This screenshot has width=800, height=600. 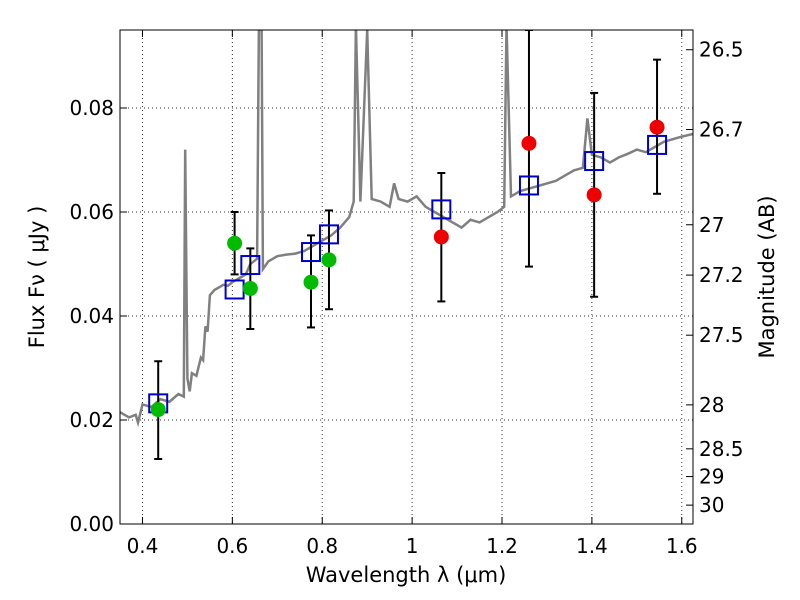 What do you see at coordinates (412, 546) in the screenshot?
I see `x-tick-label: 1` at bounding box center [412, 546].